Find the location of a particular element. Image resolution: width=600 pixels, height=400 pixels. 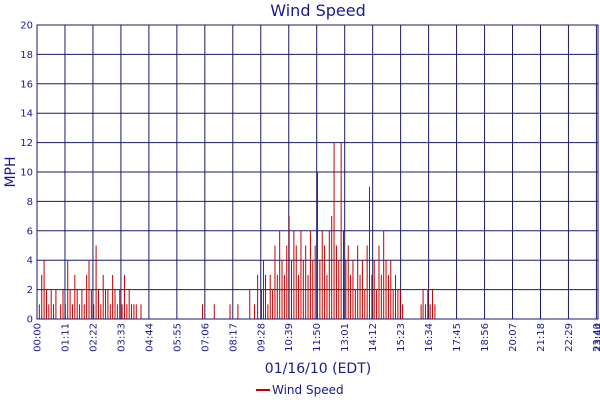

y-tick-label: 10 is located at coordinates (26, 173).